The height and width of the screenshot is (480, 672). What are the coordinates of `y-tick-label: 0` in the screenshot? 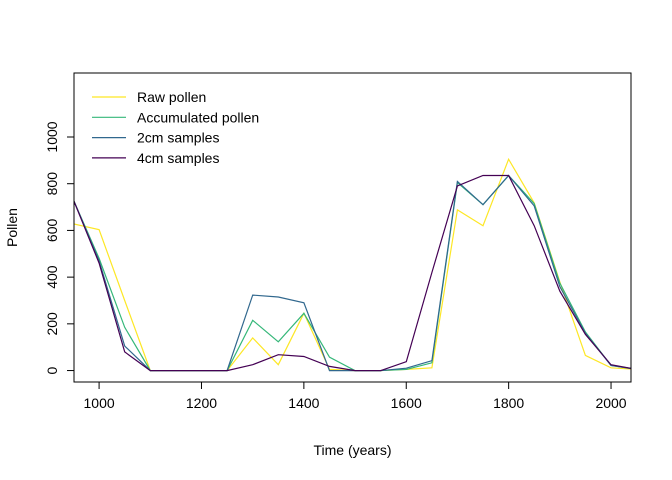 It's located at (52, 370).